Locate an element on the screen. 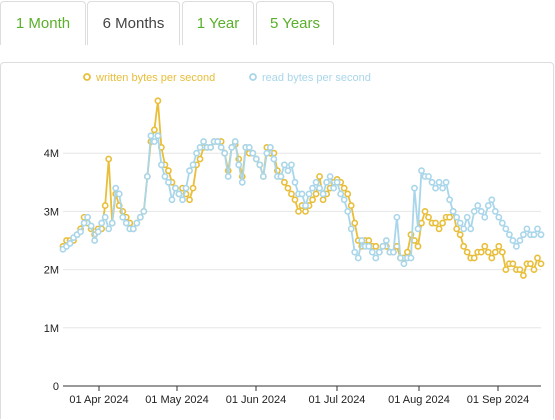 Image resolution: width=555 pixels, height=420 pixels. tab-1-year: 1 Year is located at coordinates (218, 23).